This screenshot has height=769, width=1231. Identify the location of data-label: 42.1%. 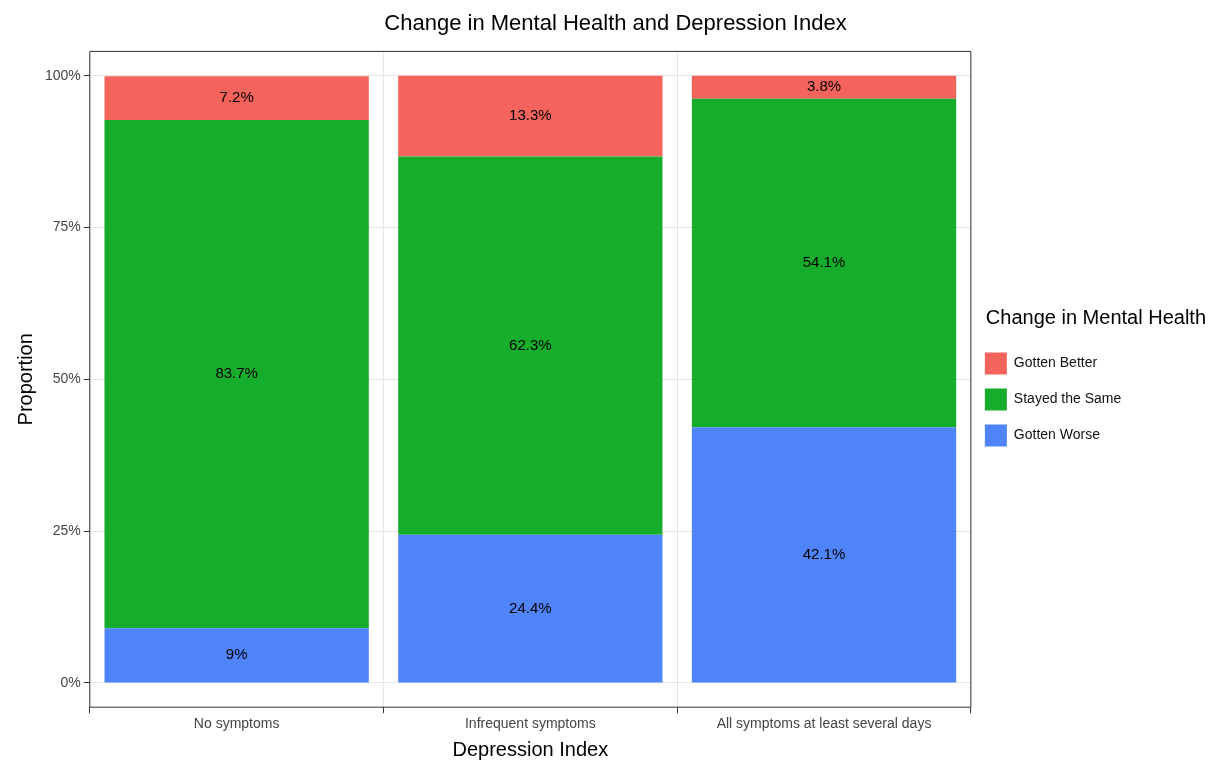
(824, 553).